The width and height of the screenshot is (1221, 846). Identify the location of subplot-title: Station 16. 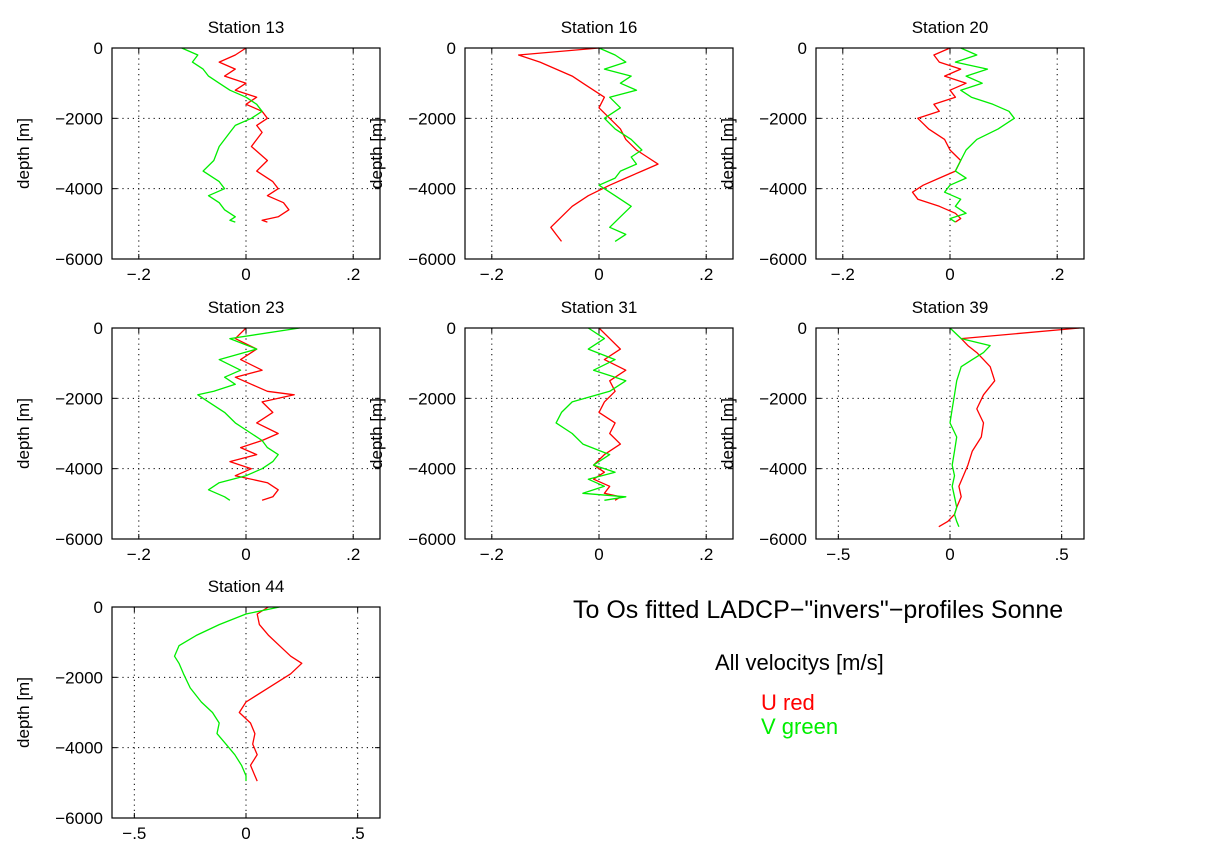
(599, 27).